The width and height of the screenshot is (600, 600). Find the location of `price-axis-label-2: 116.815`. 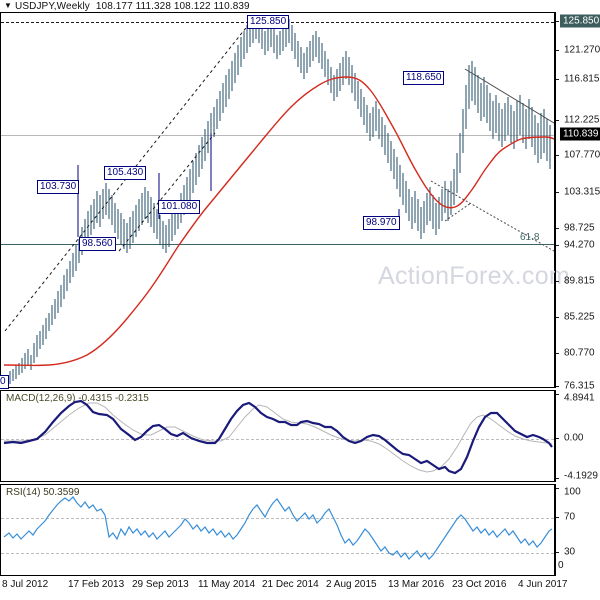

price-axis-label-2: 116.815 is located at coordinates (582, 79).